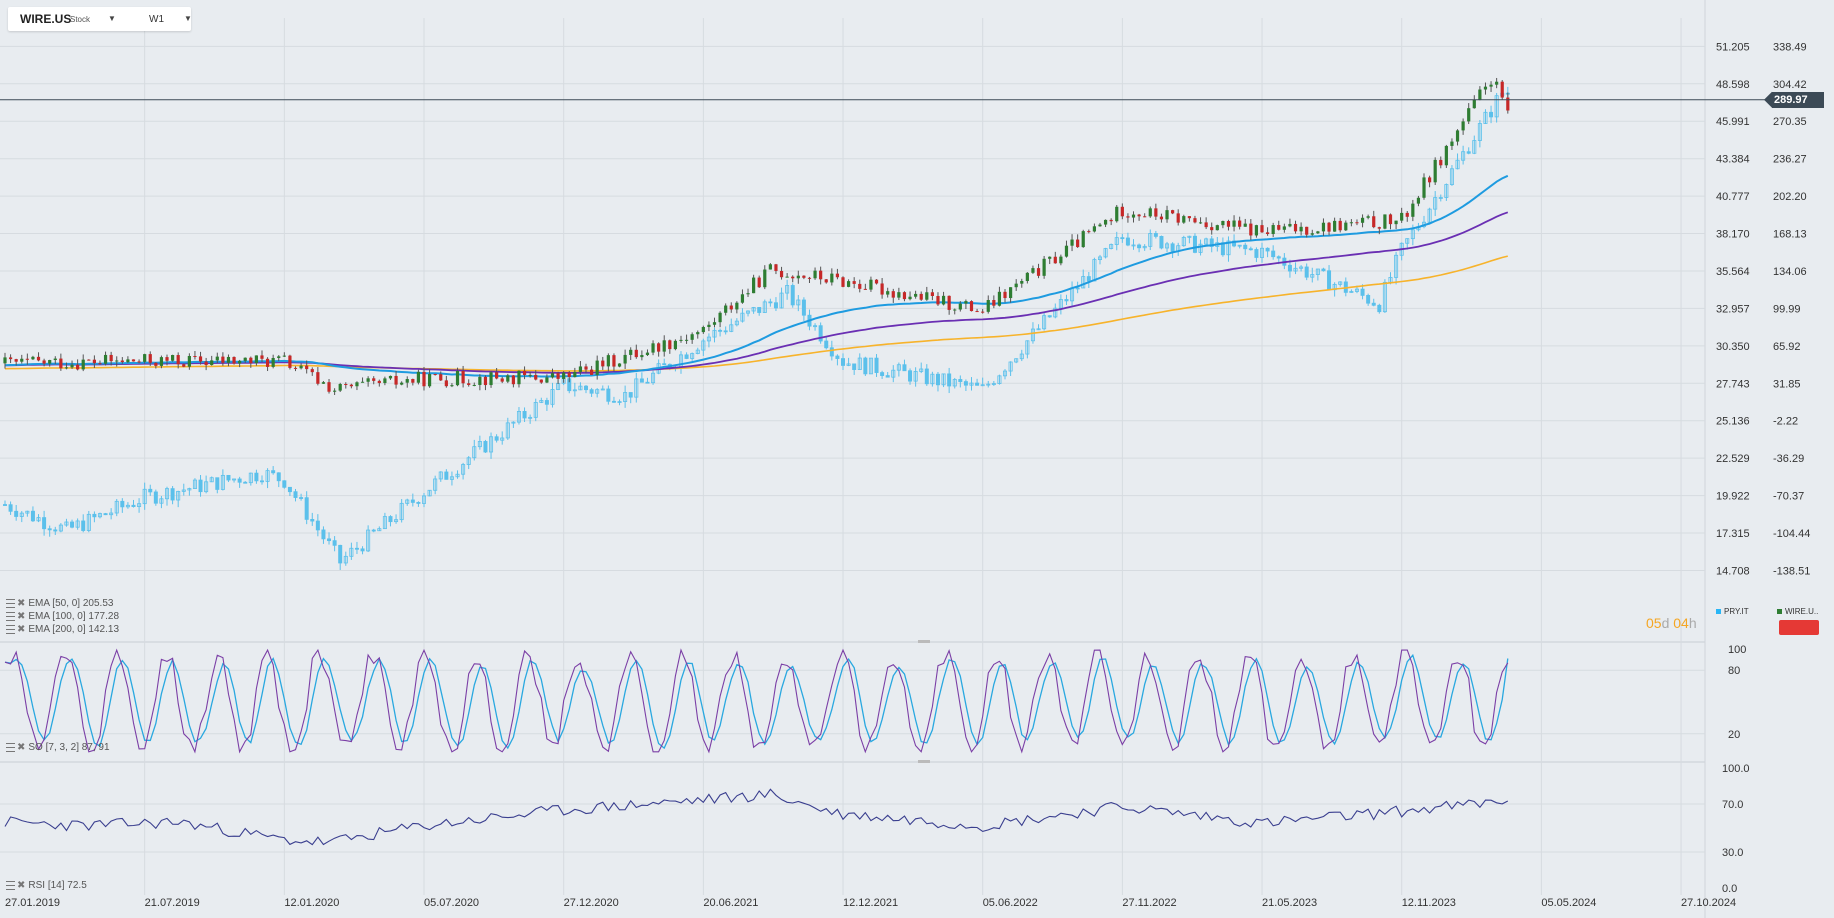 The height and width of the screenshot is (918, 1834). Describe the element at coordinates (156, 19) in the screenshot. I see `timeframe-selector: W1` at that location.